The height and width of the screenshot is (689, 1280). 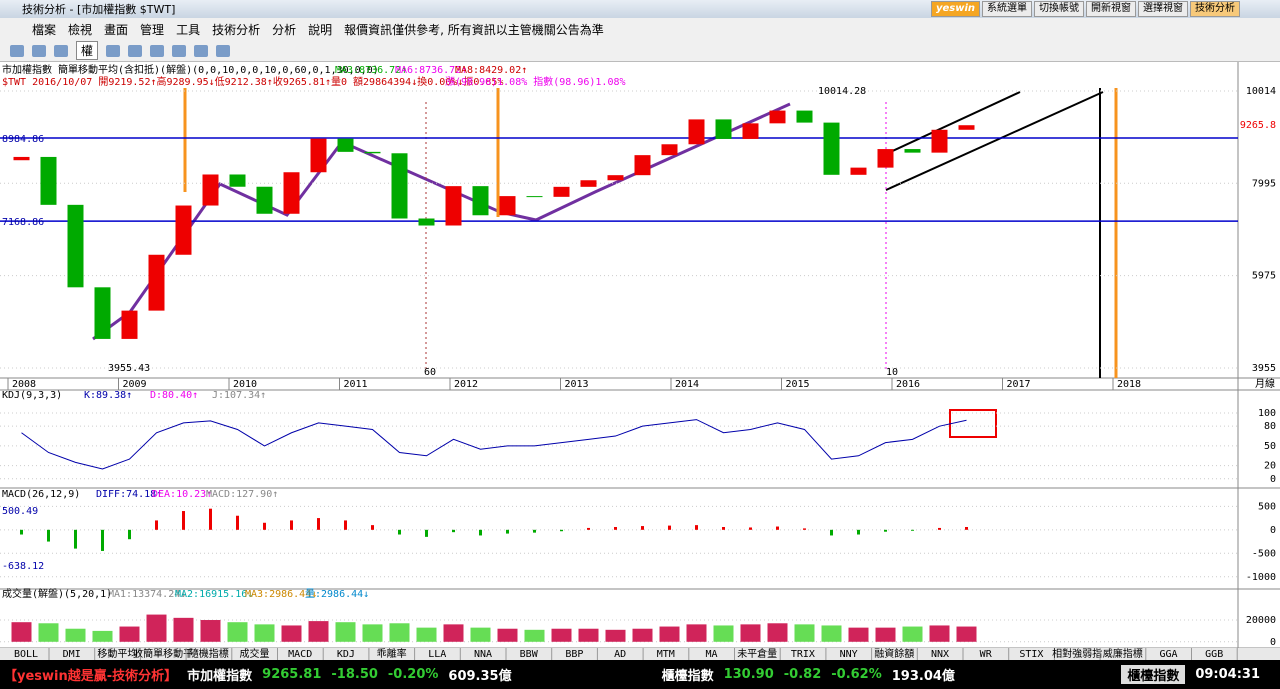 I want to click on title-button: 選擇視窗, so click(x=1163, y=9).